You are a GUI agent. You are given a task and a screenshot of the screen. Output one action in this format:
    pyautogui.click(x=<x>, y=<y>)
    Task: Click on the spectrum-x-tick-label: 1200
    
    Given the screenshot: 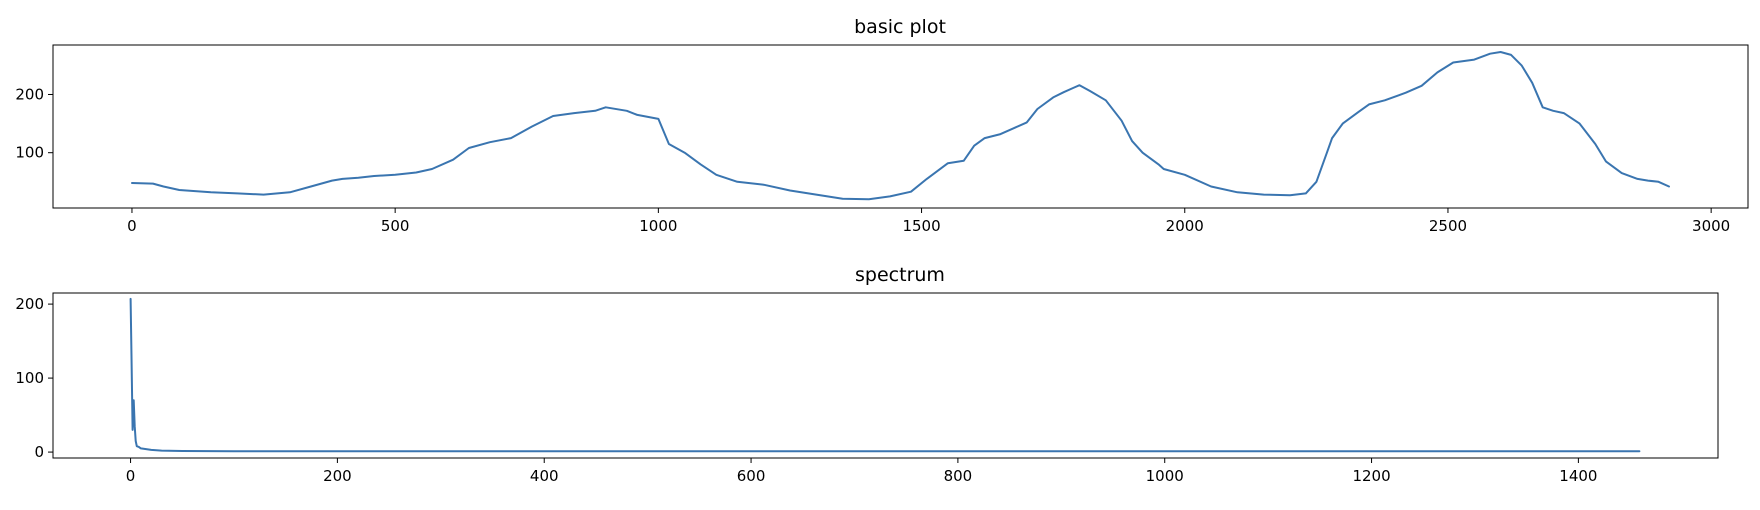 What is the action you would take?
    pyautogui.click(x=1371, y=476)
    